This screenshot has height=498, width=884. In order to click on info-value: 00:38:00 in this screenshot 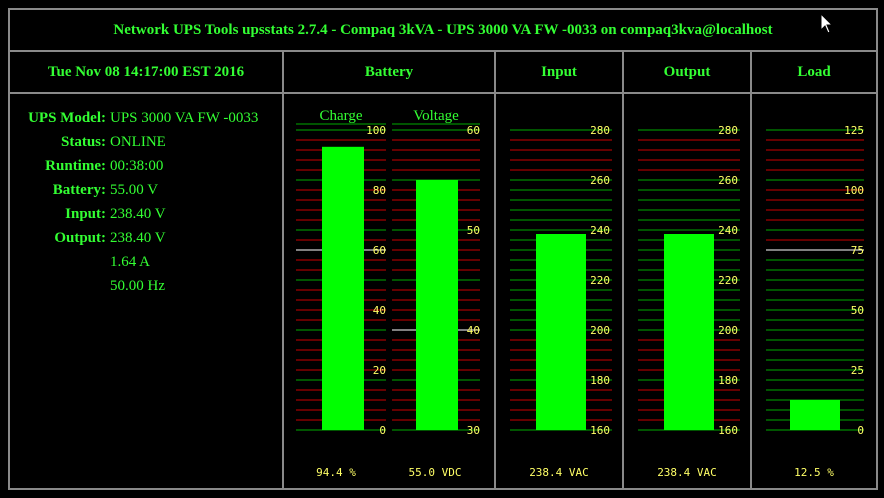, I will do `click(137, 165)`.